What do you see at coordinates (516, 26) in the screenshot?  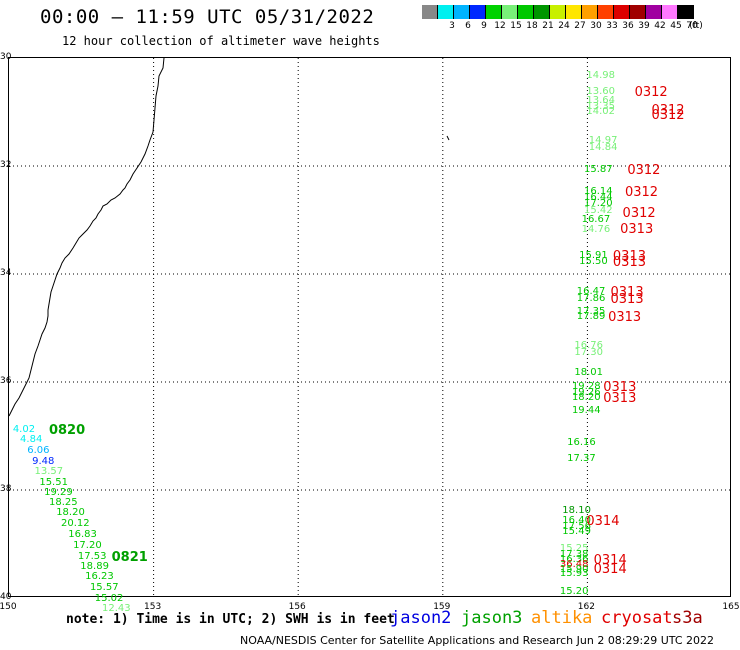 I see `legend-tick-label: 15` at bounding box center [516, 26].